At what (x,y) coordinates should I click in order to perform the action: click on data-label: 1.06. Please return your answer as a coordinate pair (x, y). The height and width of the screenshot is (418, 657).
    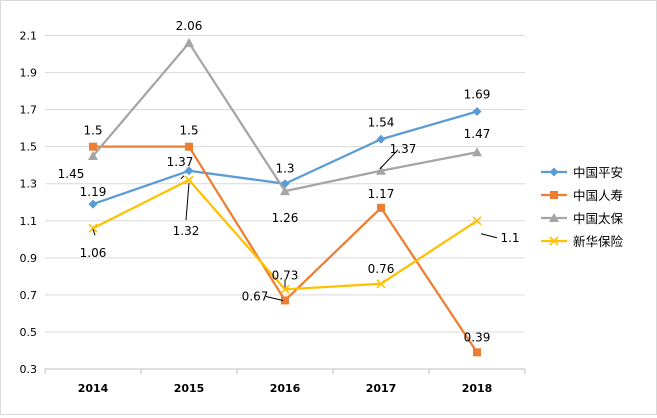
    Looking at the image, I should click on (93, 253).